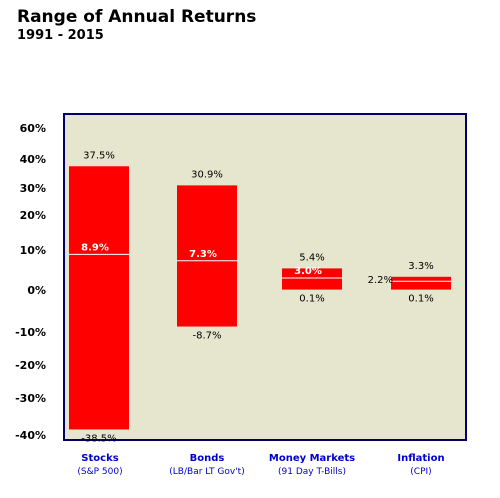 The image size is (500, 498). What do you see at coordinates (33, 188) in the screenshot?
I see `y-tick-label: 30%` at bounding box center [33, 188].